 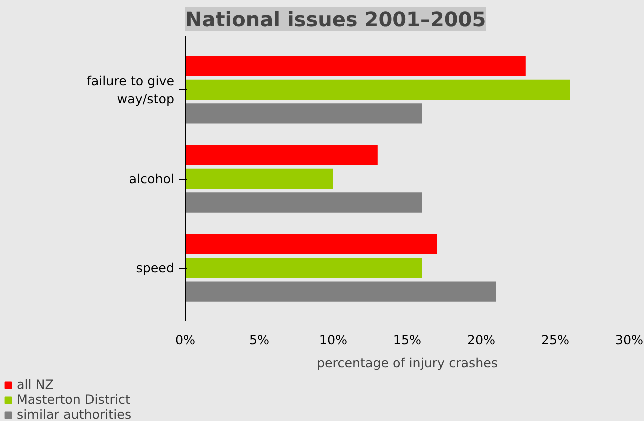 What do you see at coordinates (629, 340) in the screenshot?
I see `x-tick-label: 30%` at bounding box center [629, 340].